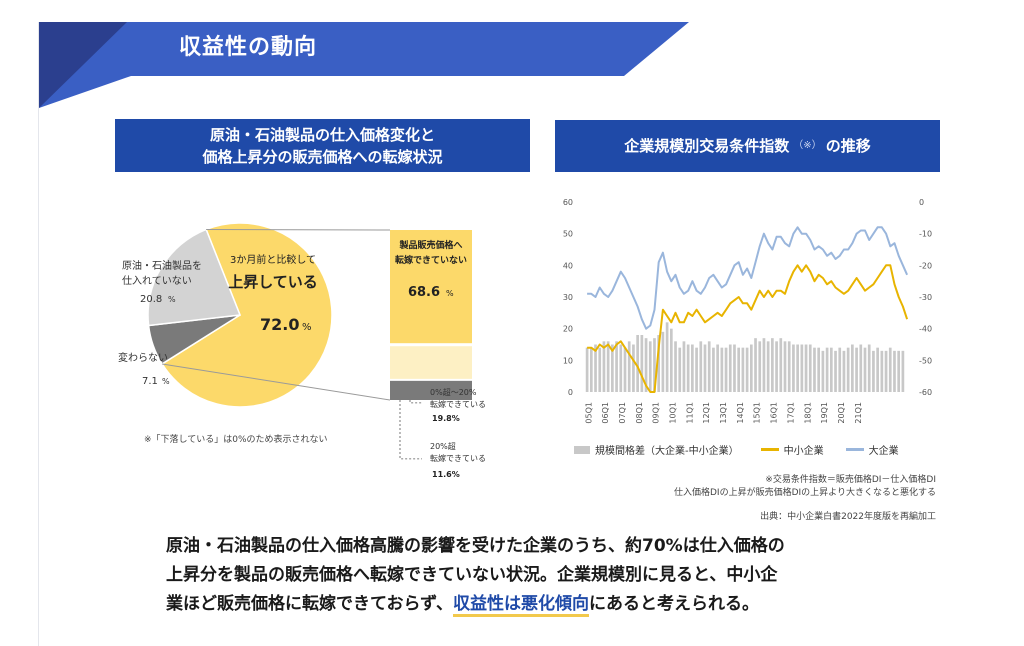 Image resolution: width=1024 pixels, height=646 pixels. Describe the element at coordinates (747, 146) in the screenshot. I see `right-panel-title: 企業規模別交易条件指数 （※） の推移` at that location.